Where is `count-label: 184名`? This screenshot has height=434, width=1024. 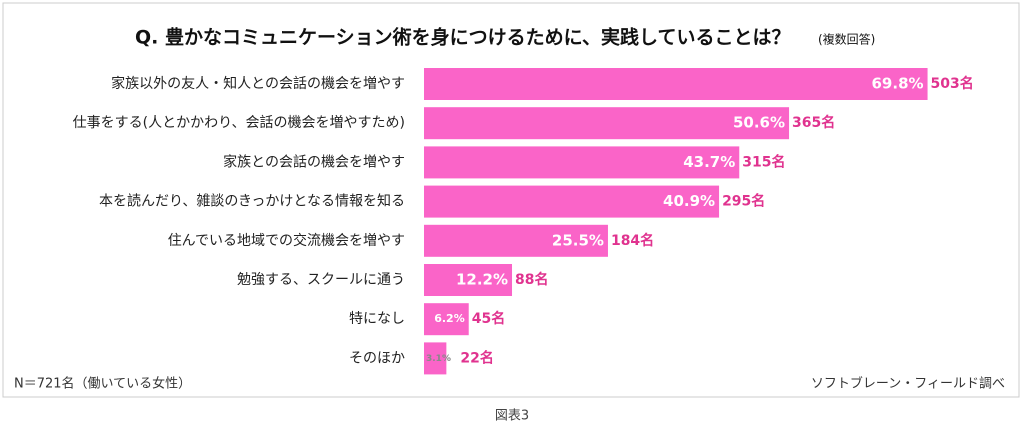 count-label: 184名 is located at coordinates (632, 240).